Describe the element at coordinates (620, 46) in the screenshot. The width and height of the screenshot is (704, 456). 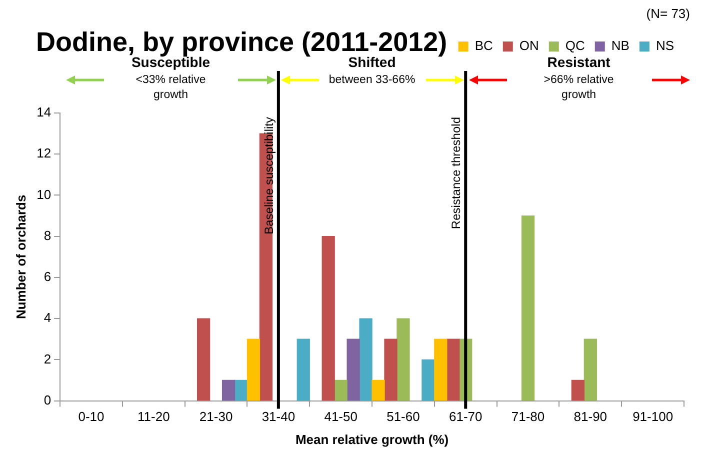
I see `legend-label: NB` at that location.